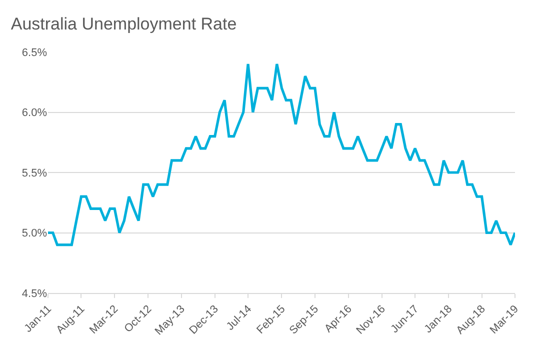 Image resolution: width=543 pixels, height=351 pixels. What do you see at coordinates (35, 113) in the screenshot?
I see `y-tick-label: 6.0%` at bounding box center [35, 113].